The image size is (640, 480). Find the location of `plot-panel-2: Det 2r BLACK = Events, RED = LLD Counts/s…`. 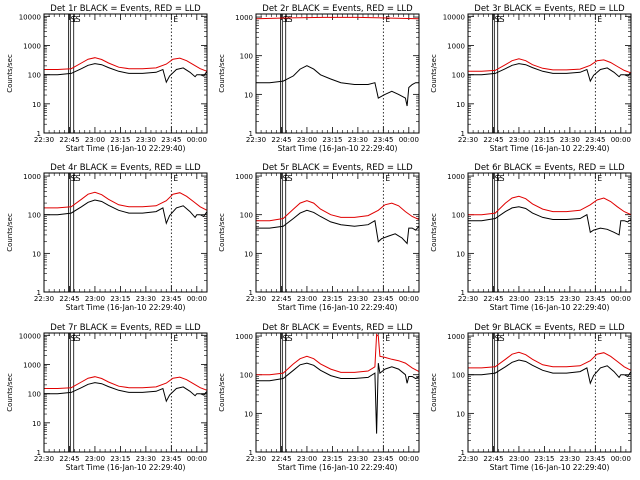

plot-panel-2: Det 2r BLACK = Events, RED = LLD Counts/s… is located at coordinates (319, 78).